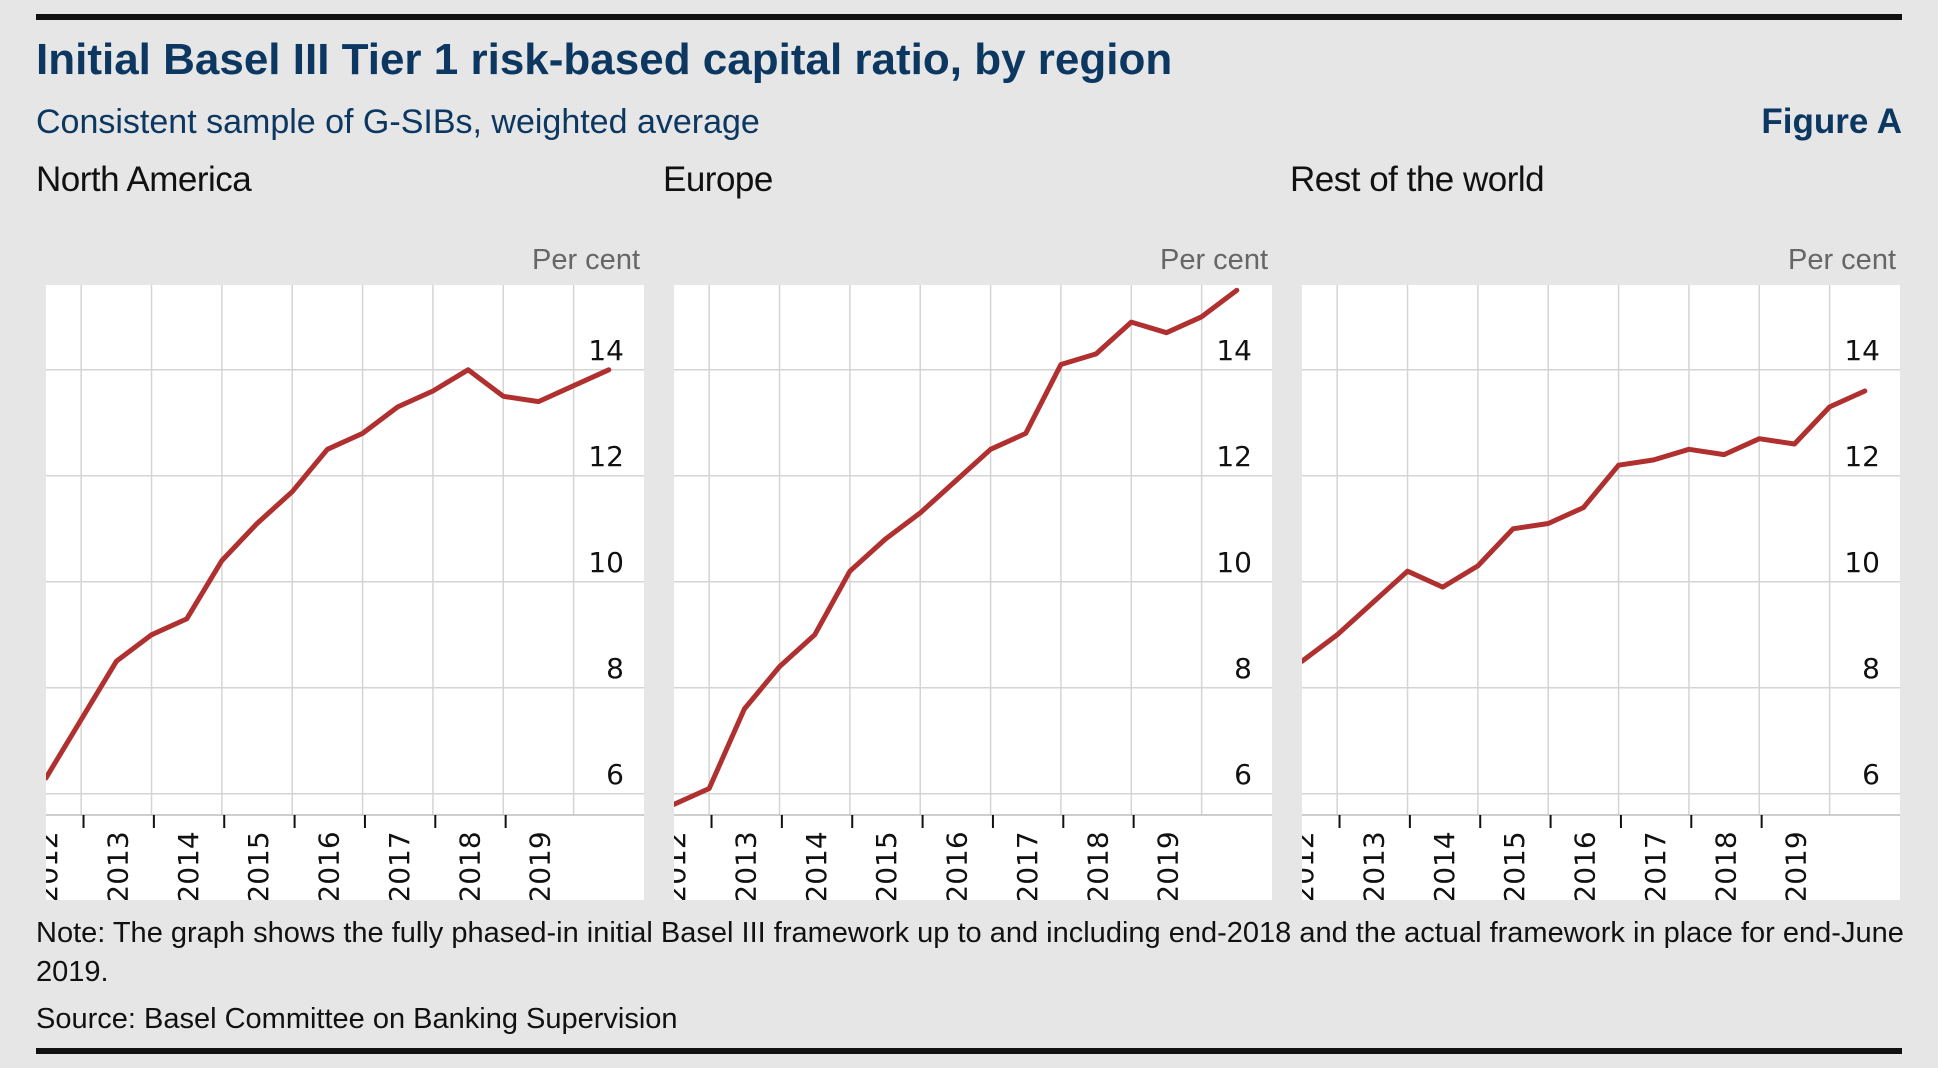 This screenshot has height=1068, width=1938. Describe the element at coordinates (1831, 121) in the screenshot. I see `figure-label: Figure A` at that location.